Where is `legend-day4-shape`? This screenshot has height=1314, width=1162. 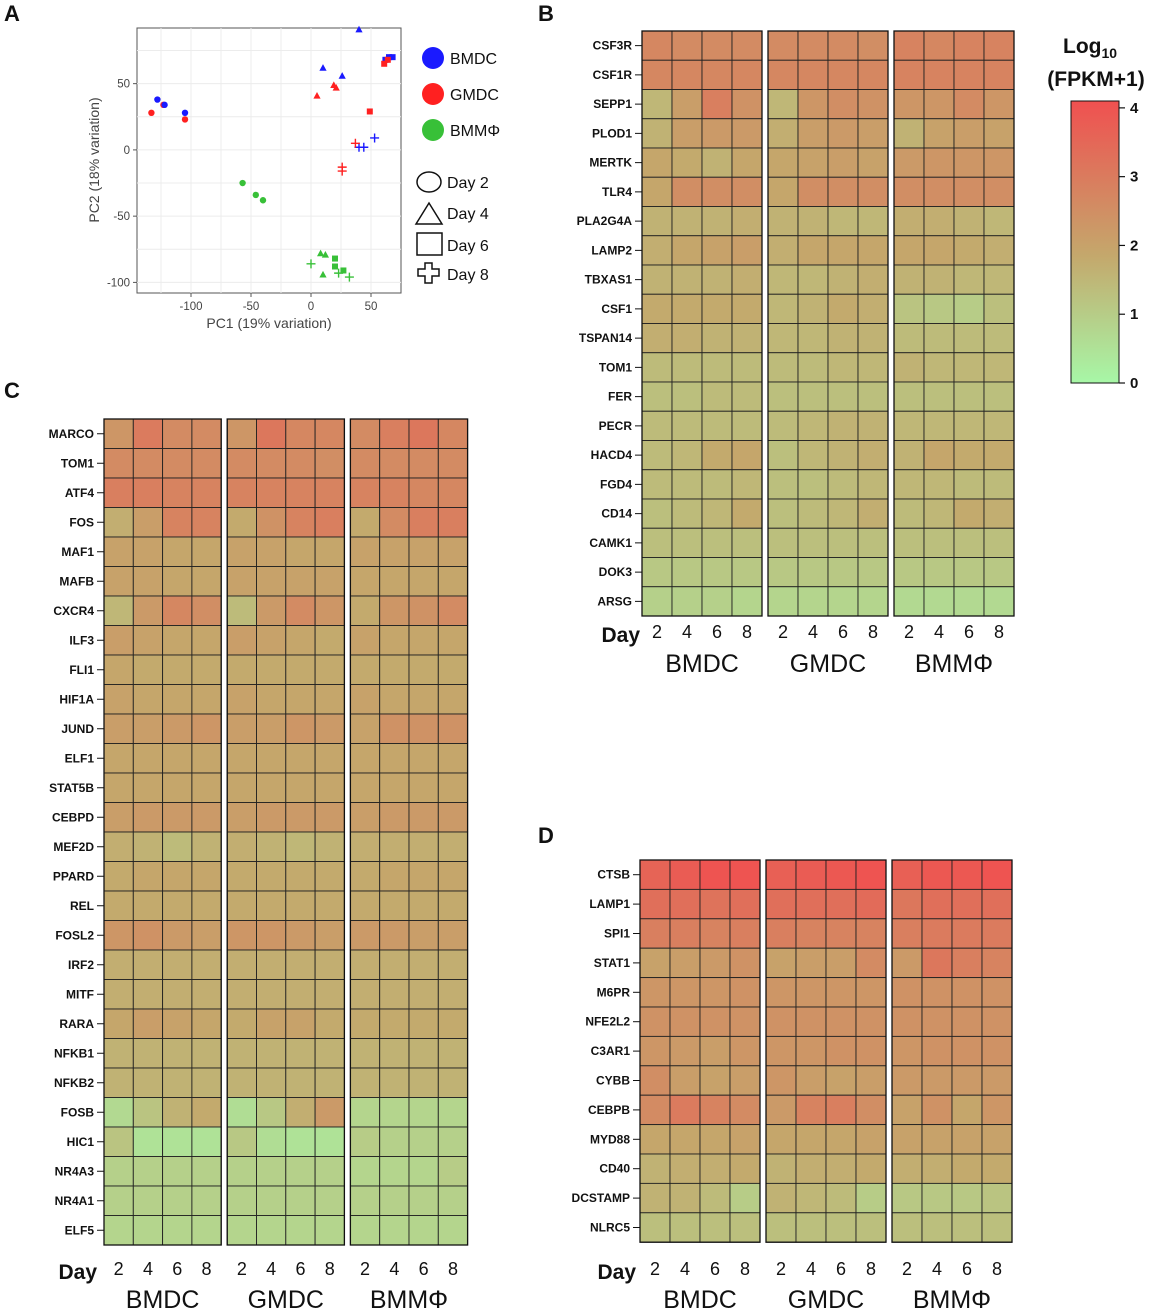
legend-day4-shape is located at coordinates (429, 213).